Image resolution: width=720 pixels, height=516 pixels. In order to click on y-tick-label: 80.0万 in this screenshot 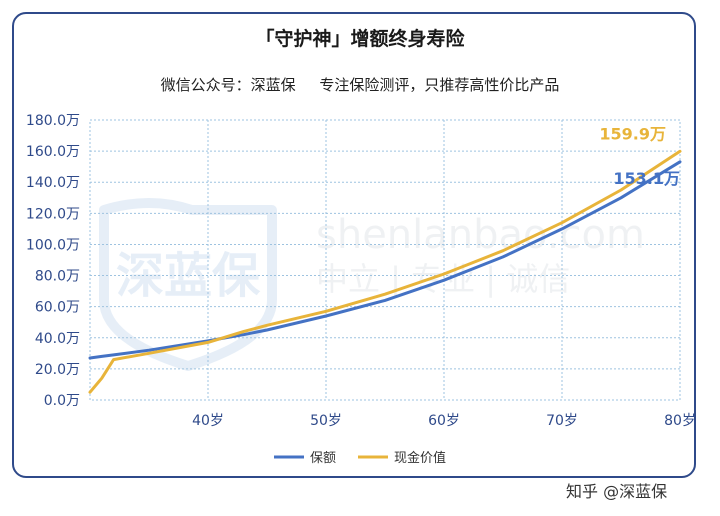, I will do `click(57, 277)`.